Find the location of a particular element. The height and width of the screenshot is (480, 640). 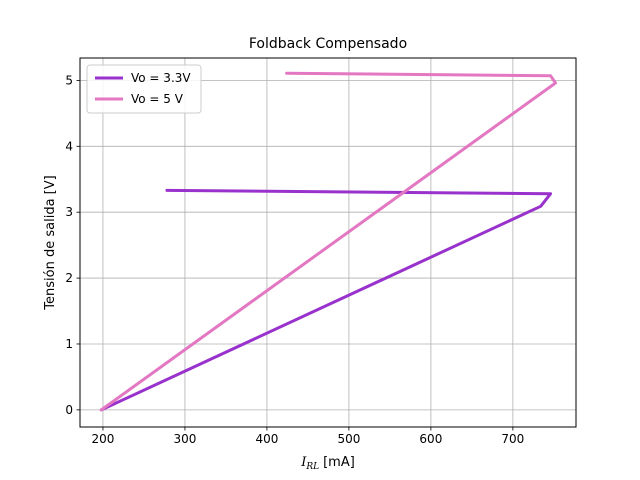

x-tick-label: 300 is located at coordinates (184, 439).